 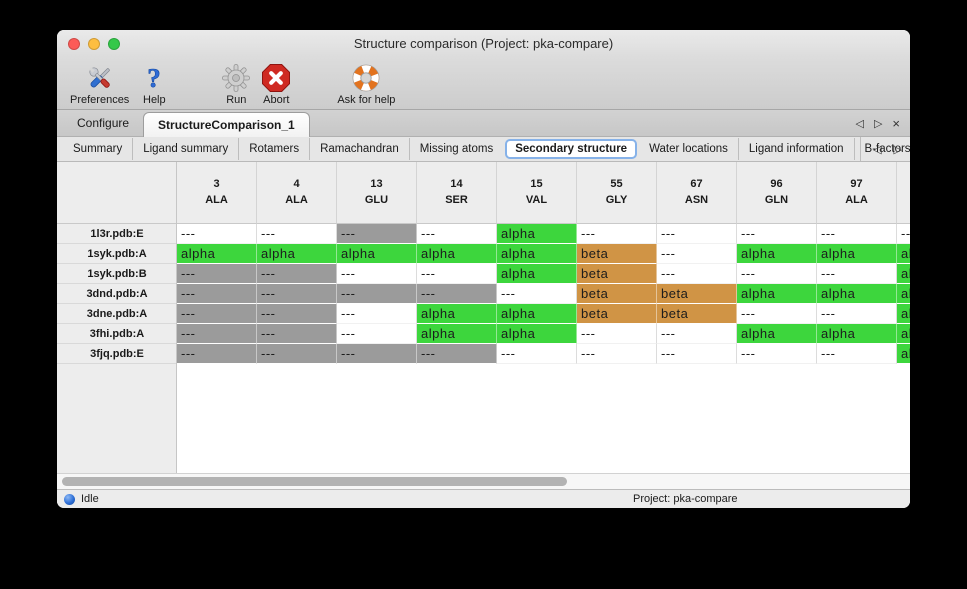 I want to click on abort-button: Abort, so click(x=276, y=84).